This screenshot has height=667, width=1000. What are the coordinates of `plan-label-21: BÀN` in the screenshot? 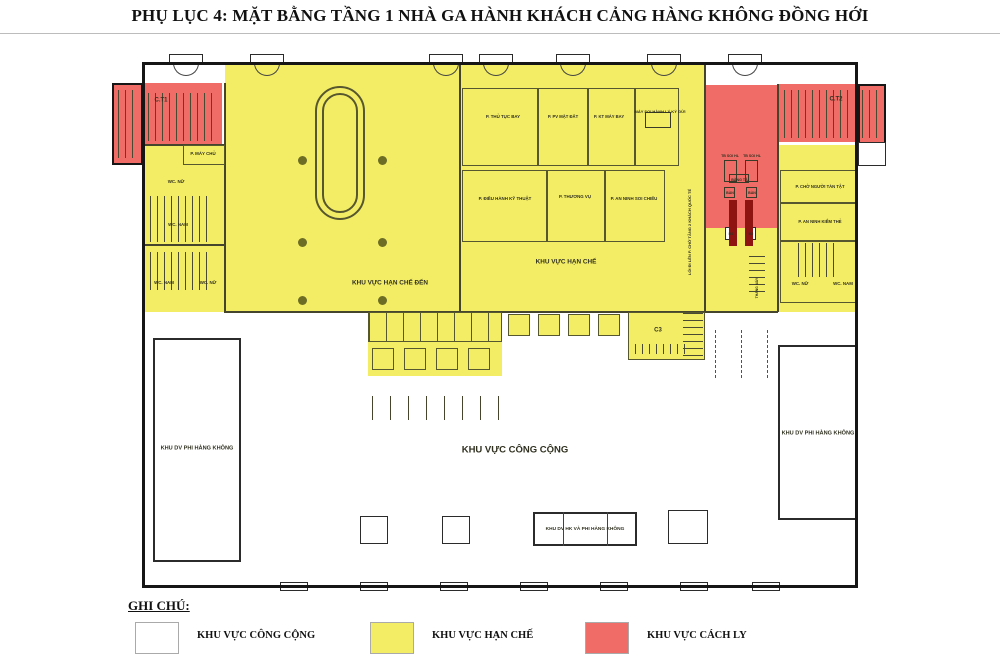 It's located at (730, 192).